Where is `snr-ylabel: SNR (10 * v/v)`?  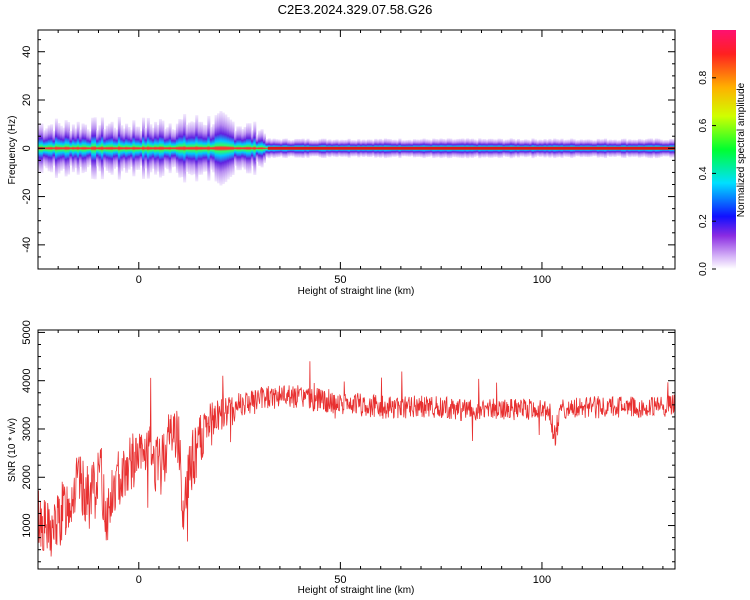 snr-ylabel: SNR (10 * v/v) is located at coordinates (12, 450).